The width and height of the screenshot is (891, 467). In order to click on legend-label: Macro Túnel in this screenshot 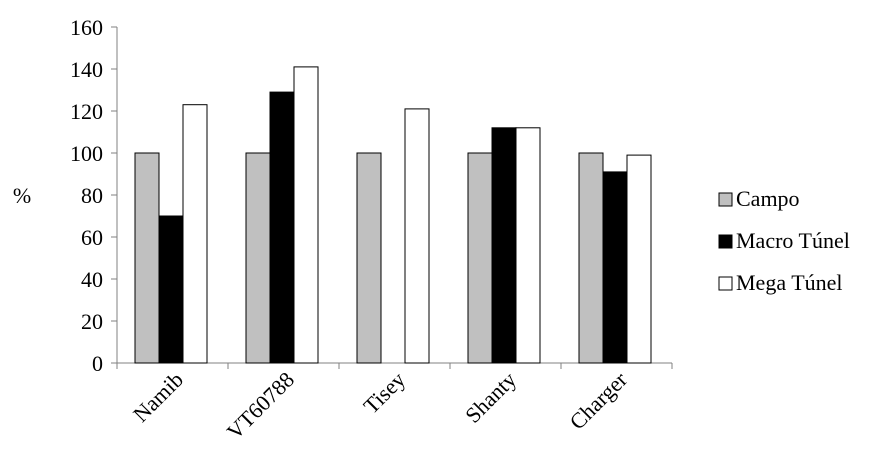, I will do `click(793, 240)`.